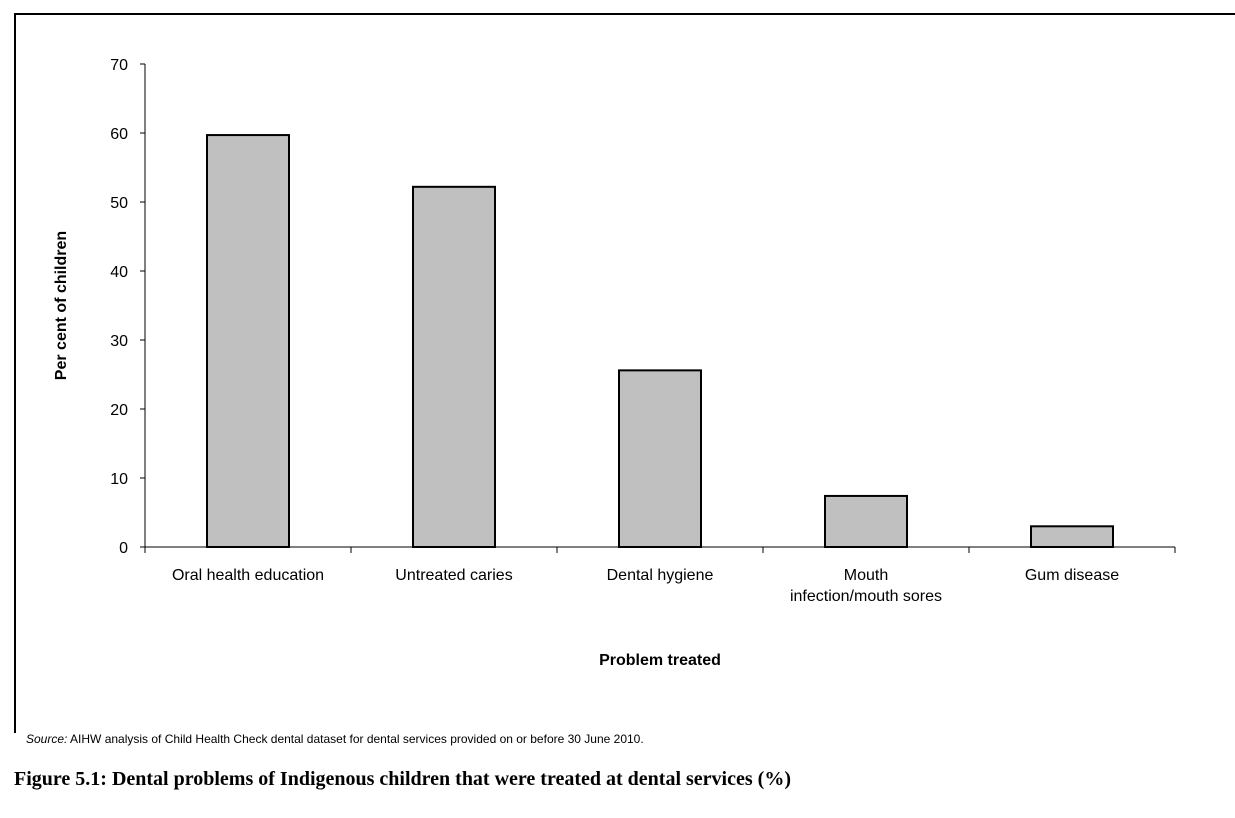 Image resolution: width=1235 pixels, height=818 pixels. What do you see at coordinates (660, 575) in the screenshot?
I see `x-tick-label-2: Dental hygiene` at bounding box center [660, 575].